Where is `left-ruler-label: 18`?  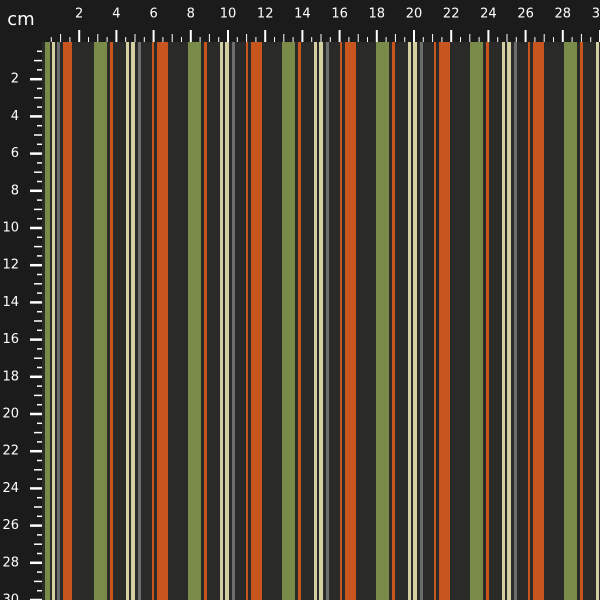
left-ruler-label: 18 is located at coordinates (10, 376).